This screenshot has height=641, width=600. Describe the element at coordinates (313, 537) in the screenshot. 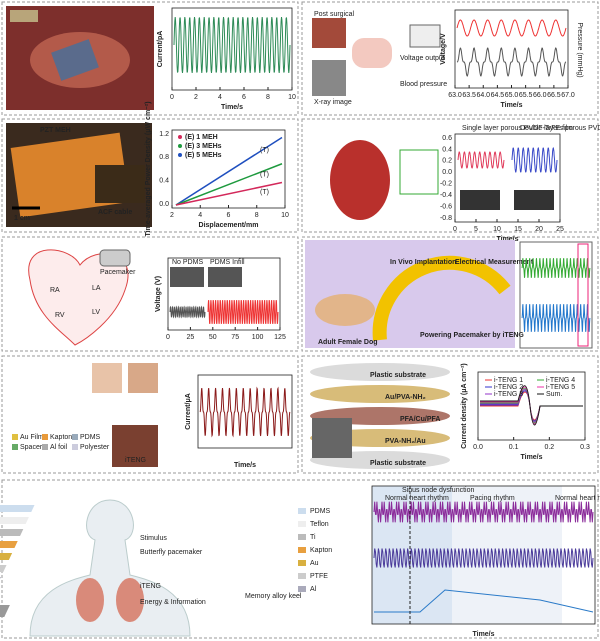

I see `legend-label: Ti` at that location.